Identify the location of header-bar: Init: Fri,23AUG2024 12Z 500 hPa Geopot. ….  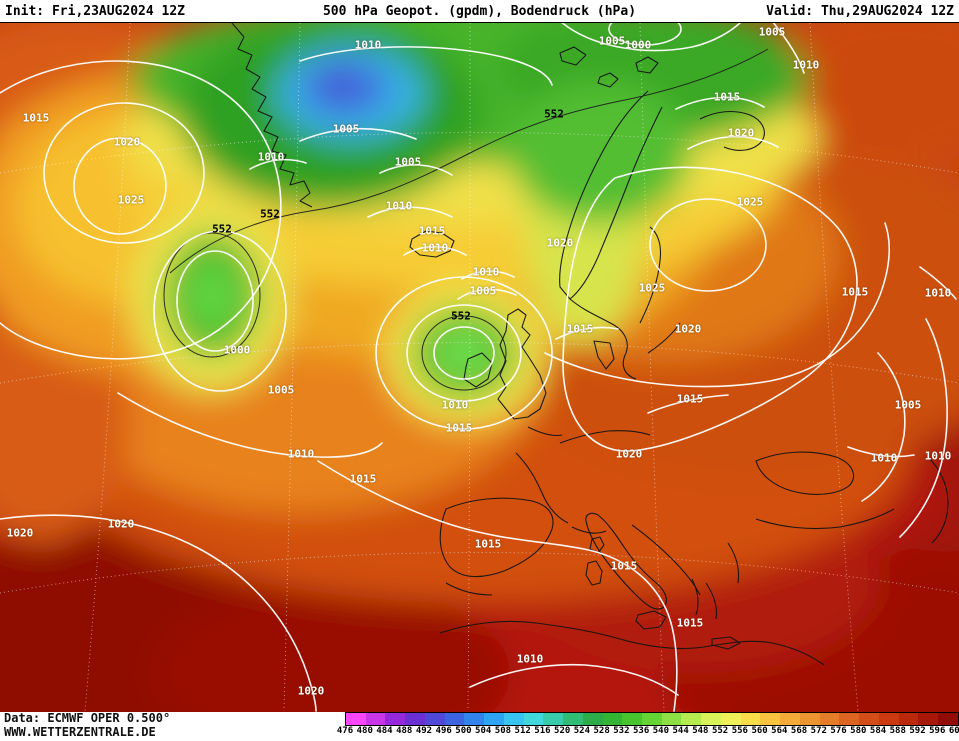
(479, 11).